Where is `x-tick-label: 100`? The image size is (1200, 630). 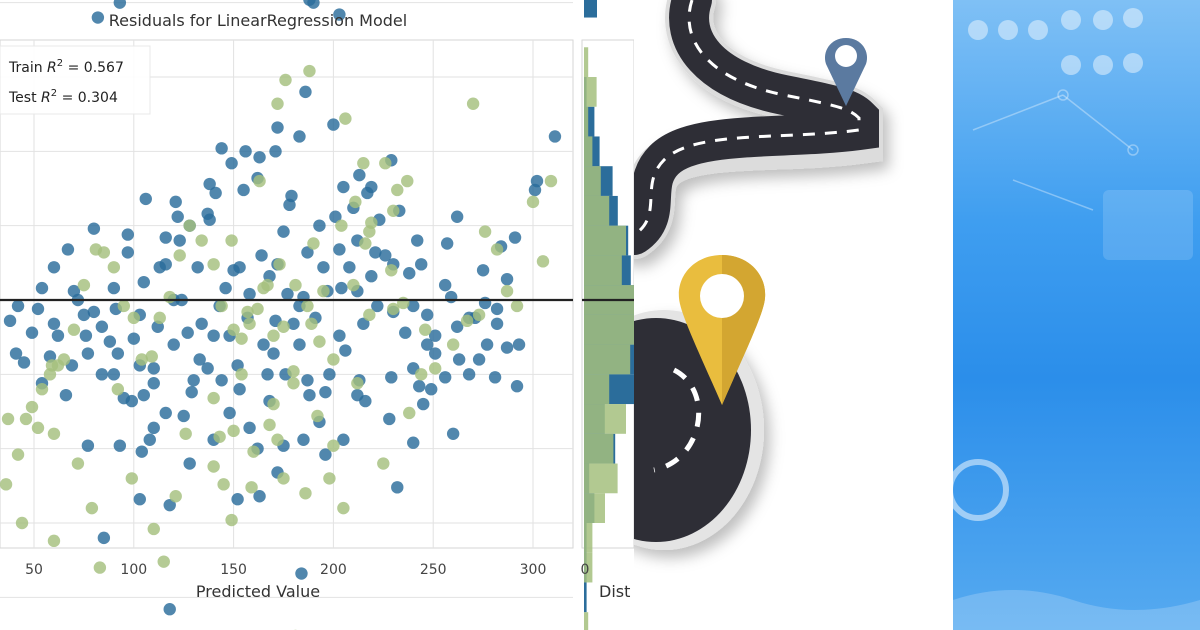
x-tick-label: 100 is located at coordinates (133, 570).